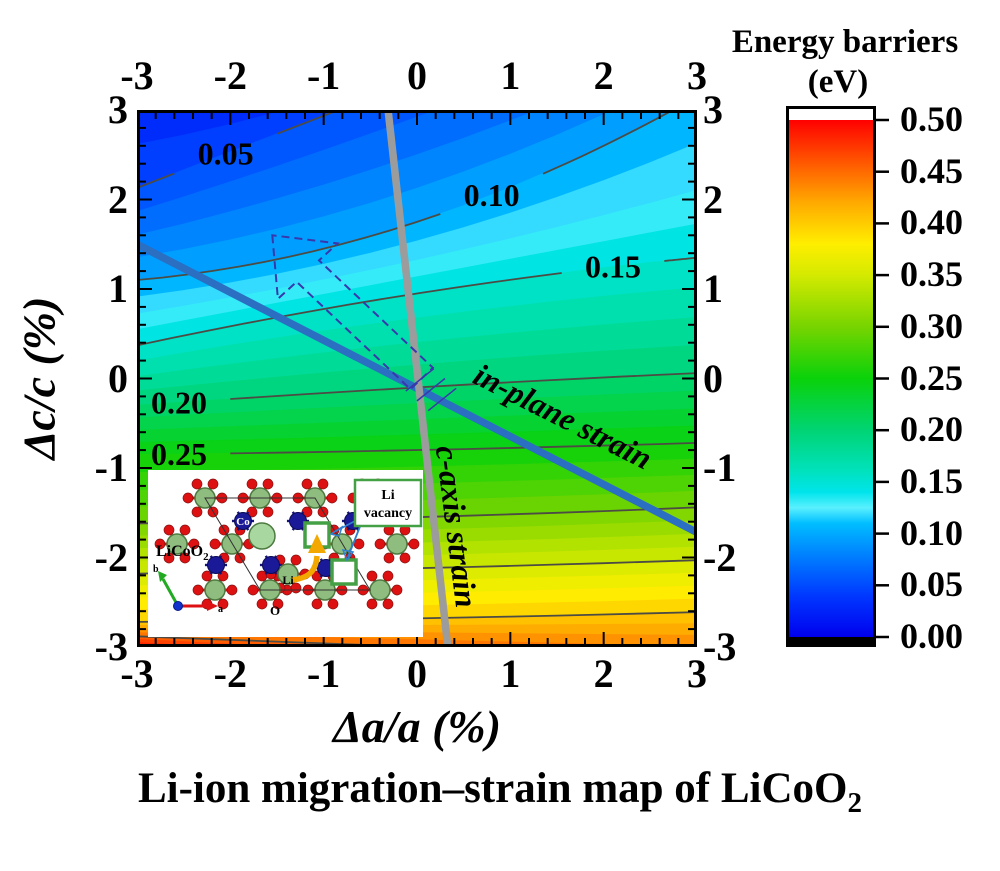 The height and width of the screenshot is (871, 1000). I want to click on colorbar-tick-label: 0.30, so click(931, 325).